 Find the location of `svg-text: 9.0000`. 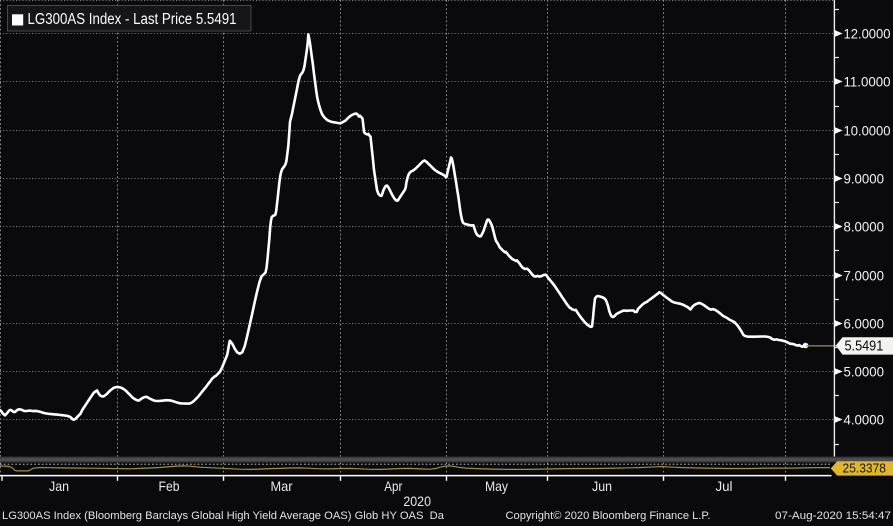

svg-text: 9.0000 is located at coordinates (864, 179).